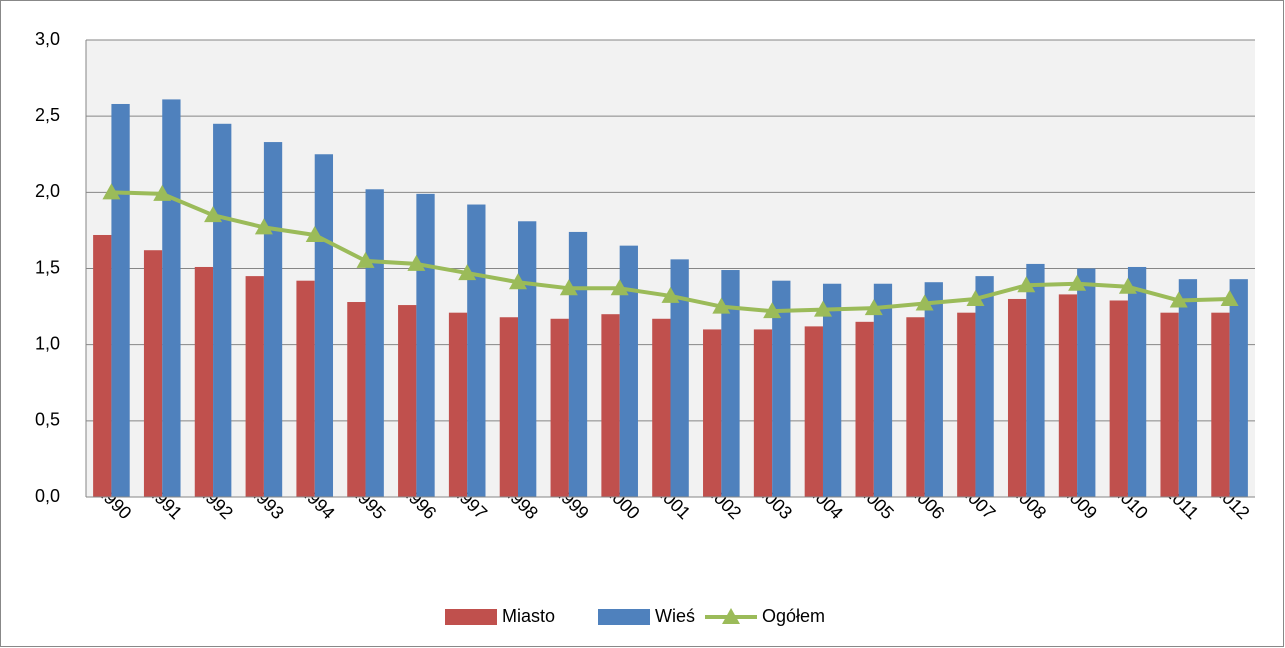 The image size is (1285, 648). I want to click on y-tick-label: 3,0, so click(47, 39).